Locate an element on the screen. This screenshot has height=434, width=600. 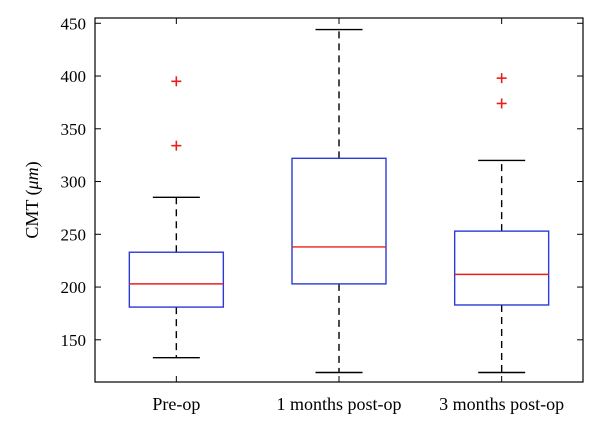
y-axis-label: CMT (μm) is located at coordinates (32, 199).